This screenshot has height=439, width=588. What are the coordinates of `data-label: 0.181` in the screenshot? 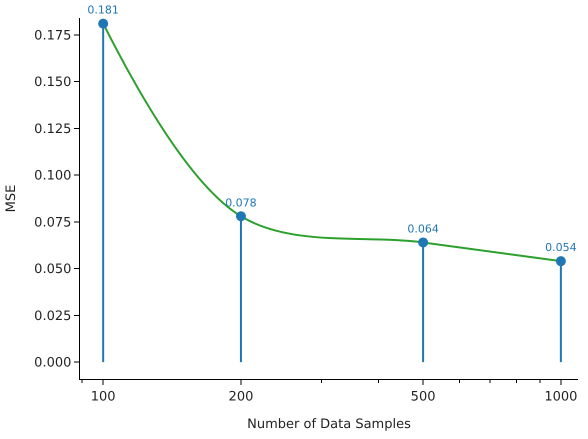 It's located at (103, 10).